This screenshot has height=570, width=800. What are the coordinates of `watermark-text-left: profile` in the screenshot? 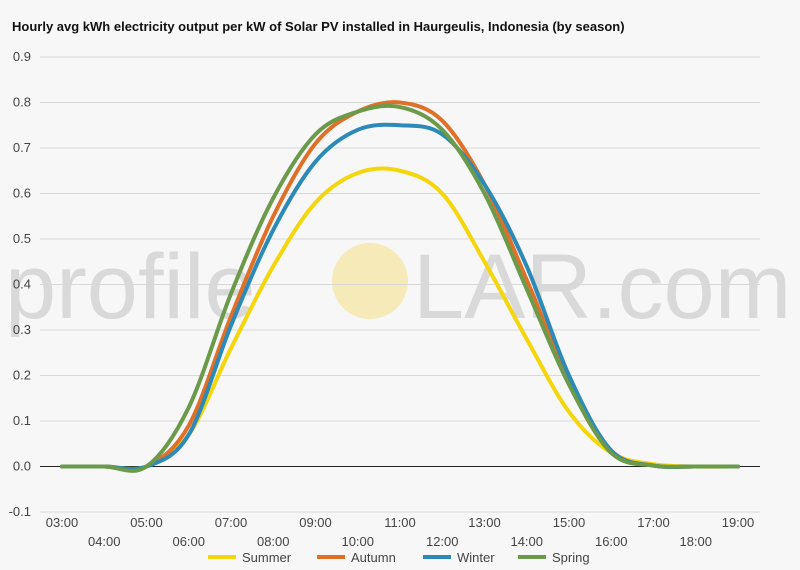 It's located at (130, 287).